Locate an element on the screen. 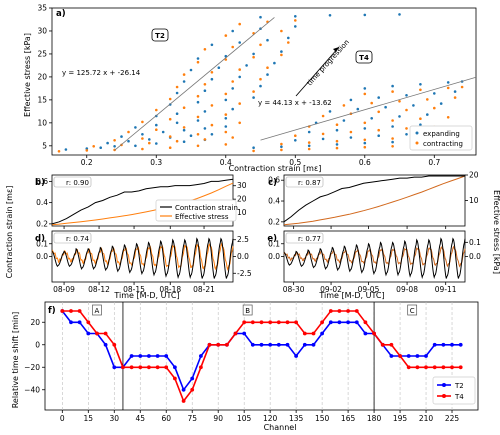 This screenshot has height=435, width=500. f-x-tick-label: 150 is located at coordinates (322, 418).